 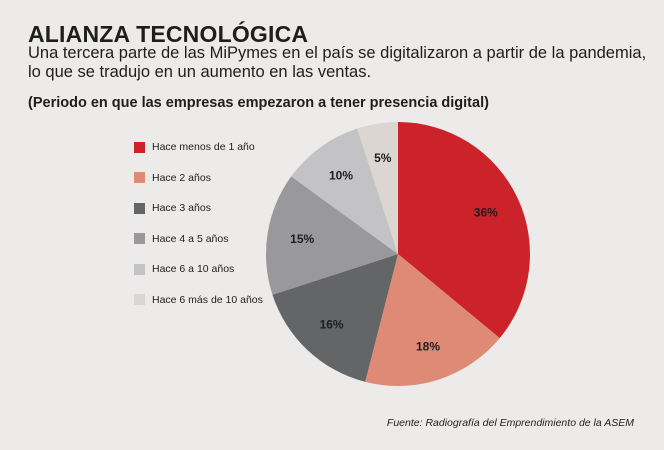 I want to click on chart-title: ALIANZA TECNOLÓGICA, so click(x=168, y=34).